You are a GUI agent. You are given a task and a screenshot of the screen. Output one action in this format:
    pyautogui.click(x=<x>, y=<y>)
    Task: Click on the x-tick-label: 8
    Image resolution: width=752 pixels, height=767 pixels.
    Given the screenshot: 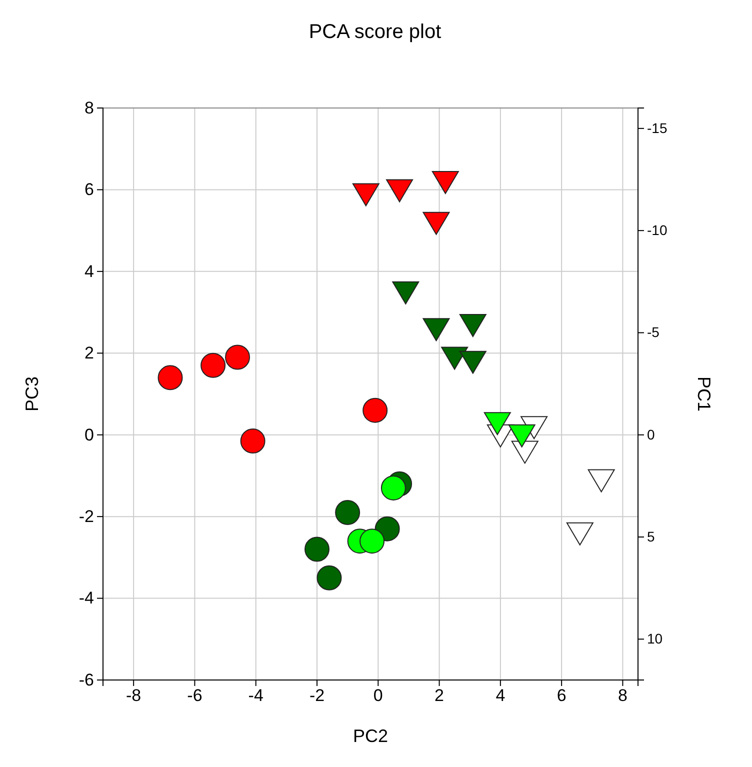 What is the action you would take?
    pyautogui.click(x=623, y=696)
    